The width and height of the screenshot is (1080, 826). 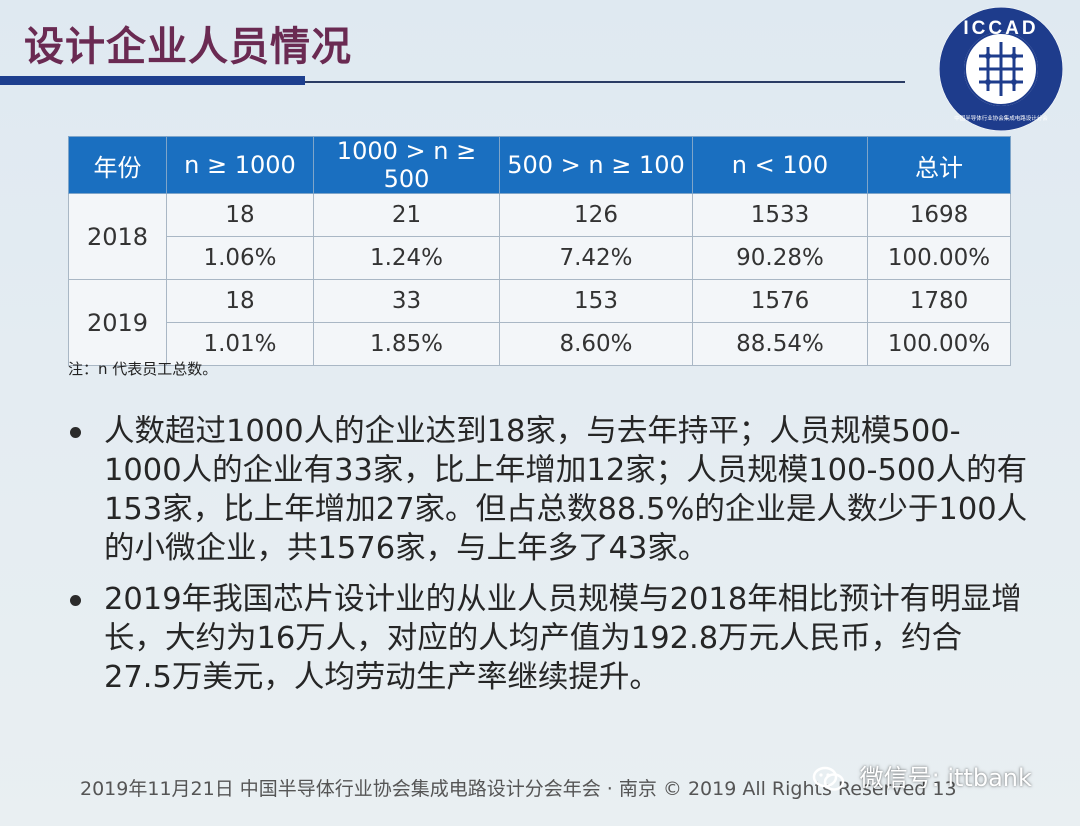 I want to click on count-cell: 1698, so click(x=939, y=215).